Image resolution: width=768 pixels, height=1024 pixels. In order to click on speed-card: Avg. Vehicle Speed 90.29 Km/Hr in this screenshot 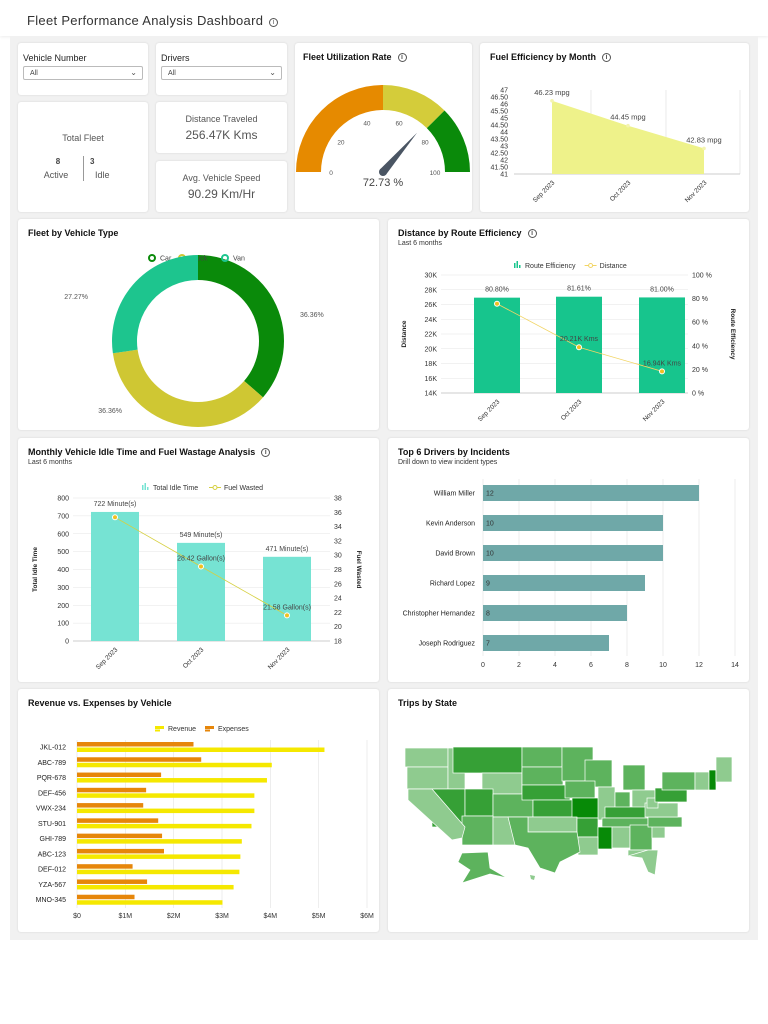, I will do `click(221, 186)`.